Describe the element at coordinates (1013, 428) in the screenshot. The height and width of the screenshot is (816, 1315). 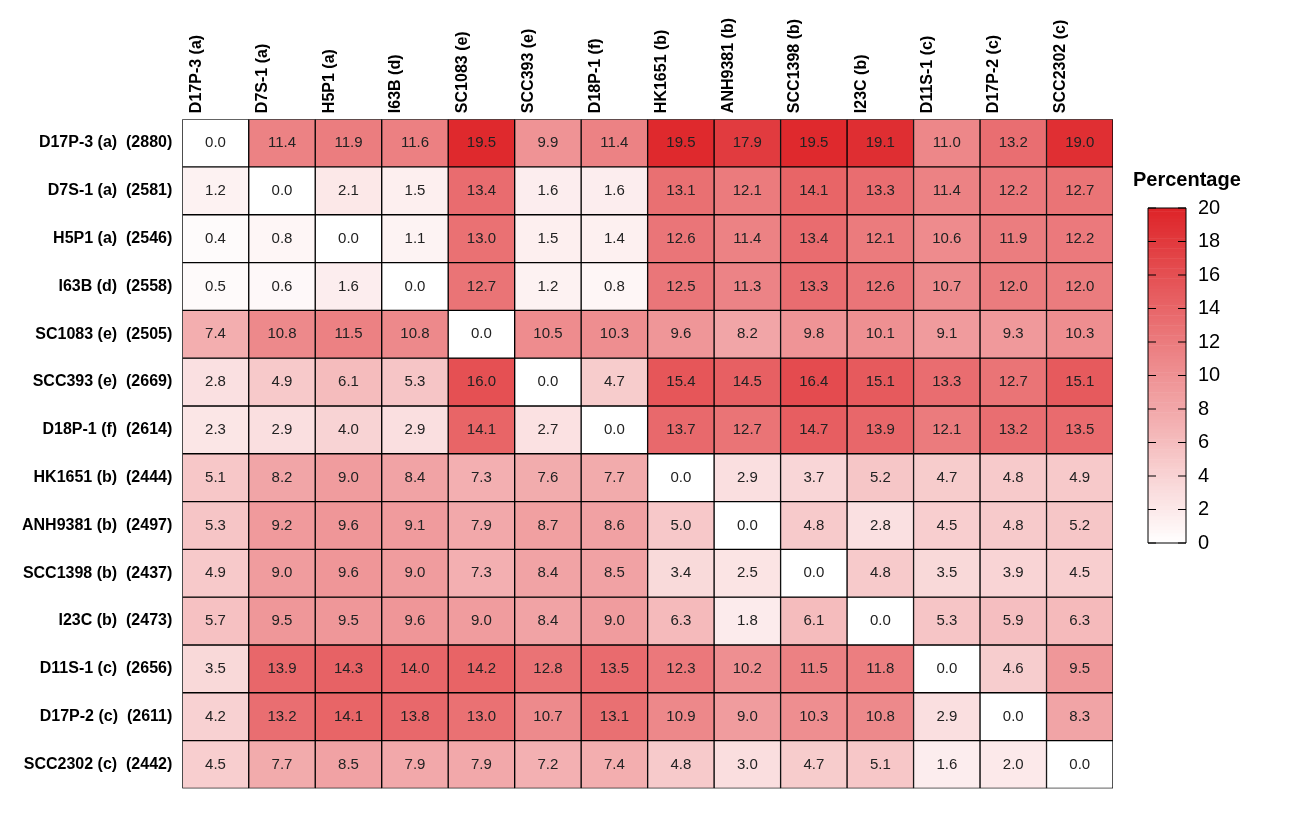
I see `data-label: 13.2` at that location.